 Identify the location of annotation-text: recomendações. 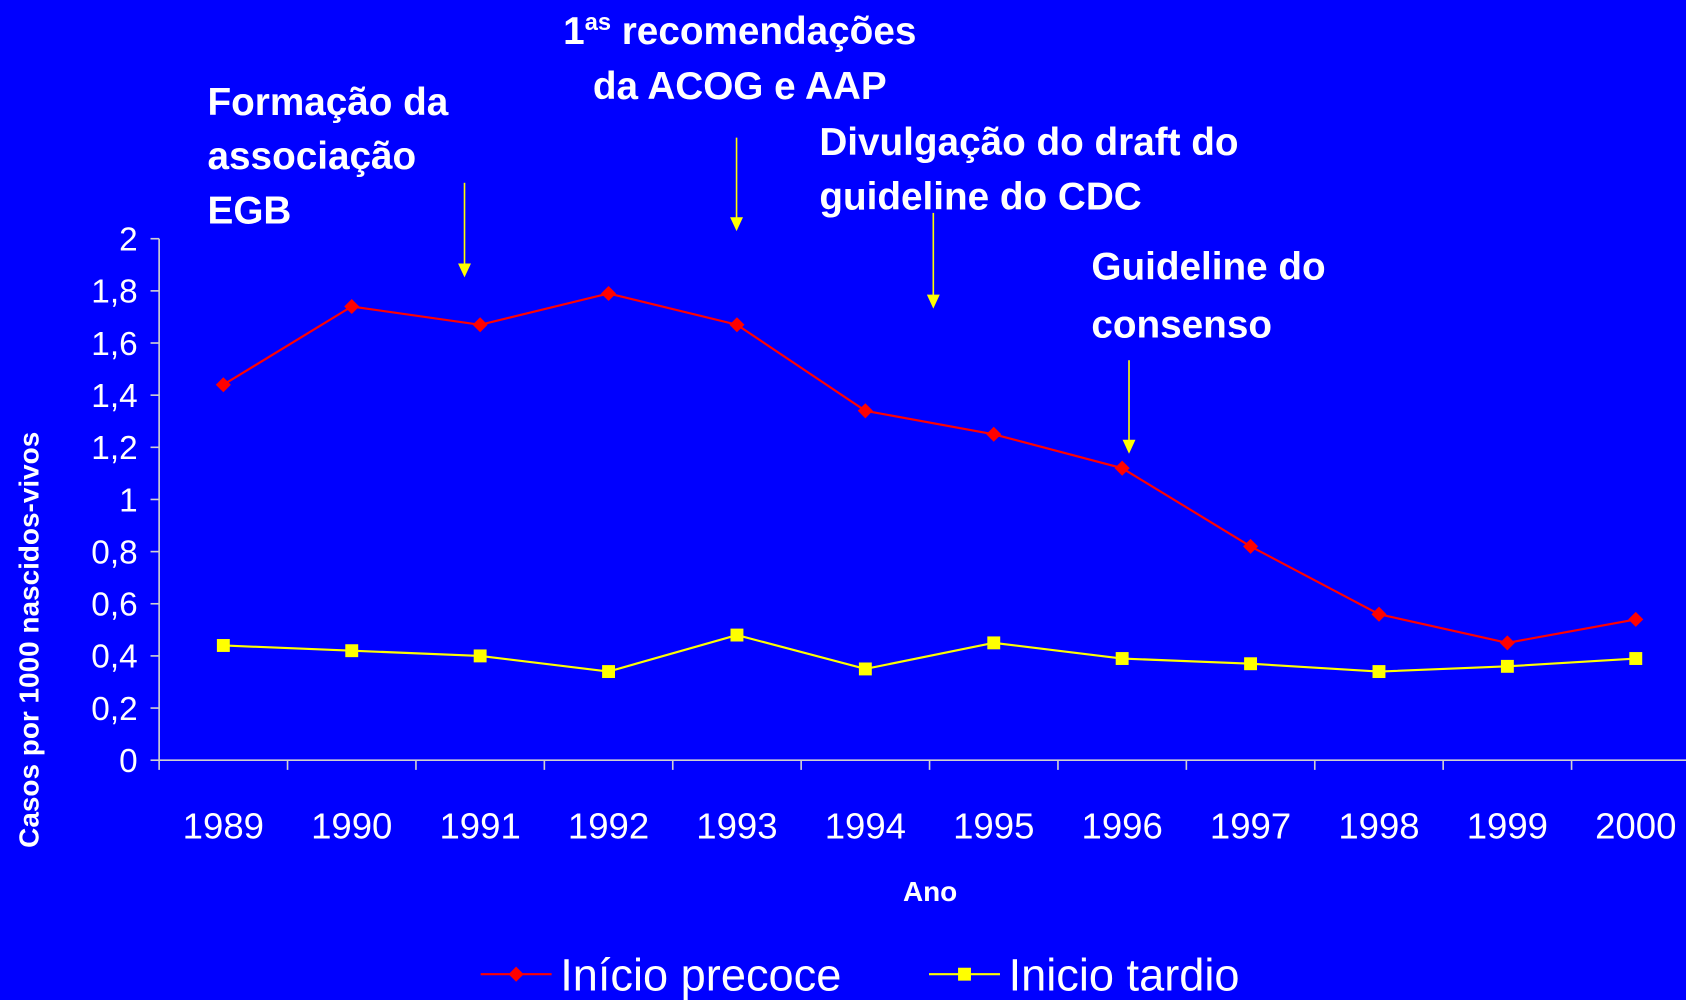
(769, 31).